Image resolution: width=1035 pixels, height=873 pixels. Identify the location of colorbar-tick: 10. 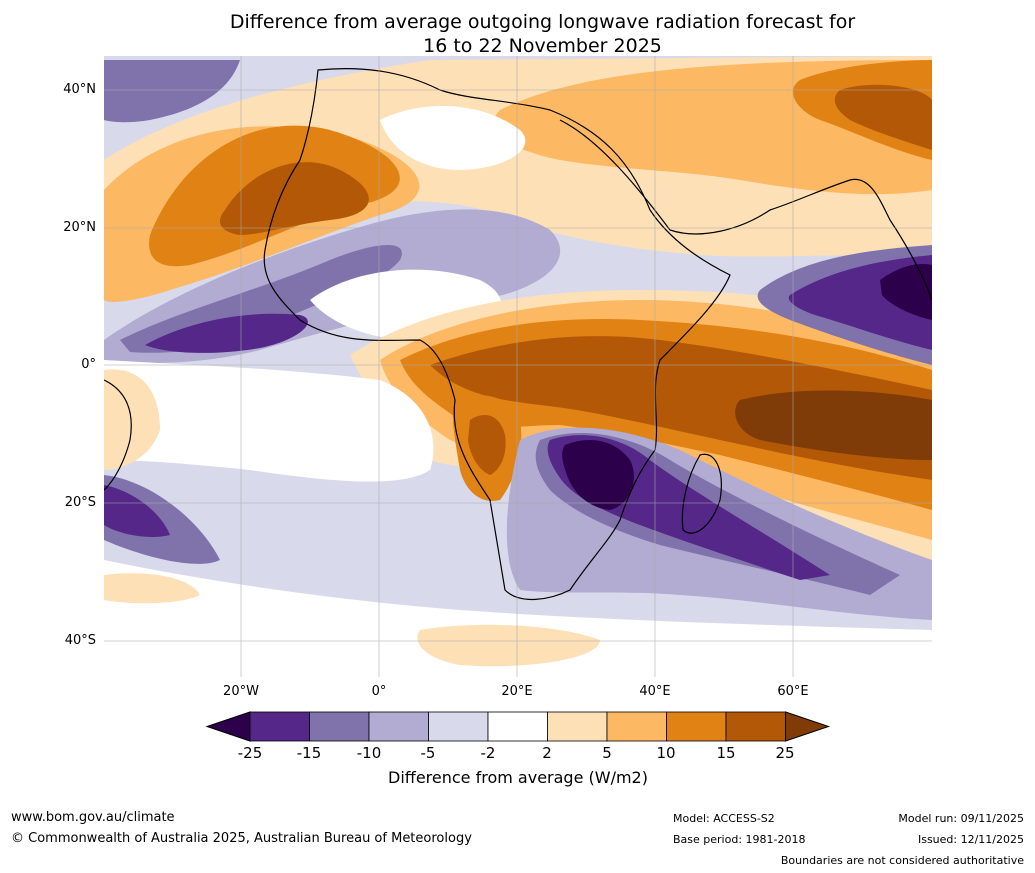
(666, 753).